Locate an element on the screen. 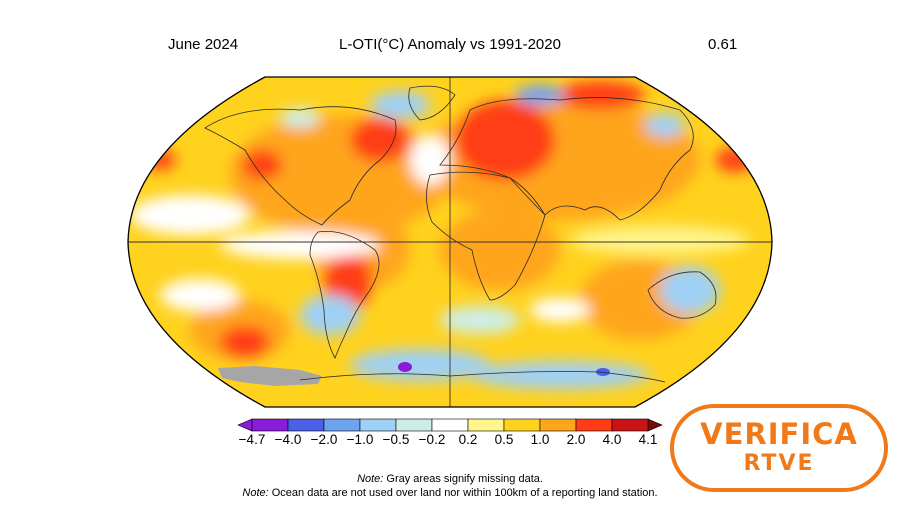 The height and width of the screenshot is (507, 900). colorbar-tick-label: −4.7 is located at coordinates (252, 439).